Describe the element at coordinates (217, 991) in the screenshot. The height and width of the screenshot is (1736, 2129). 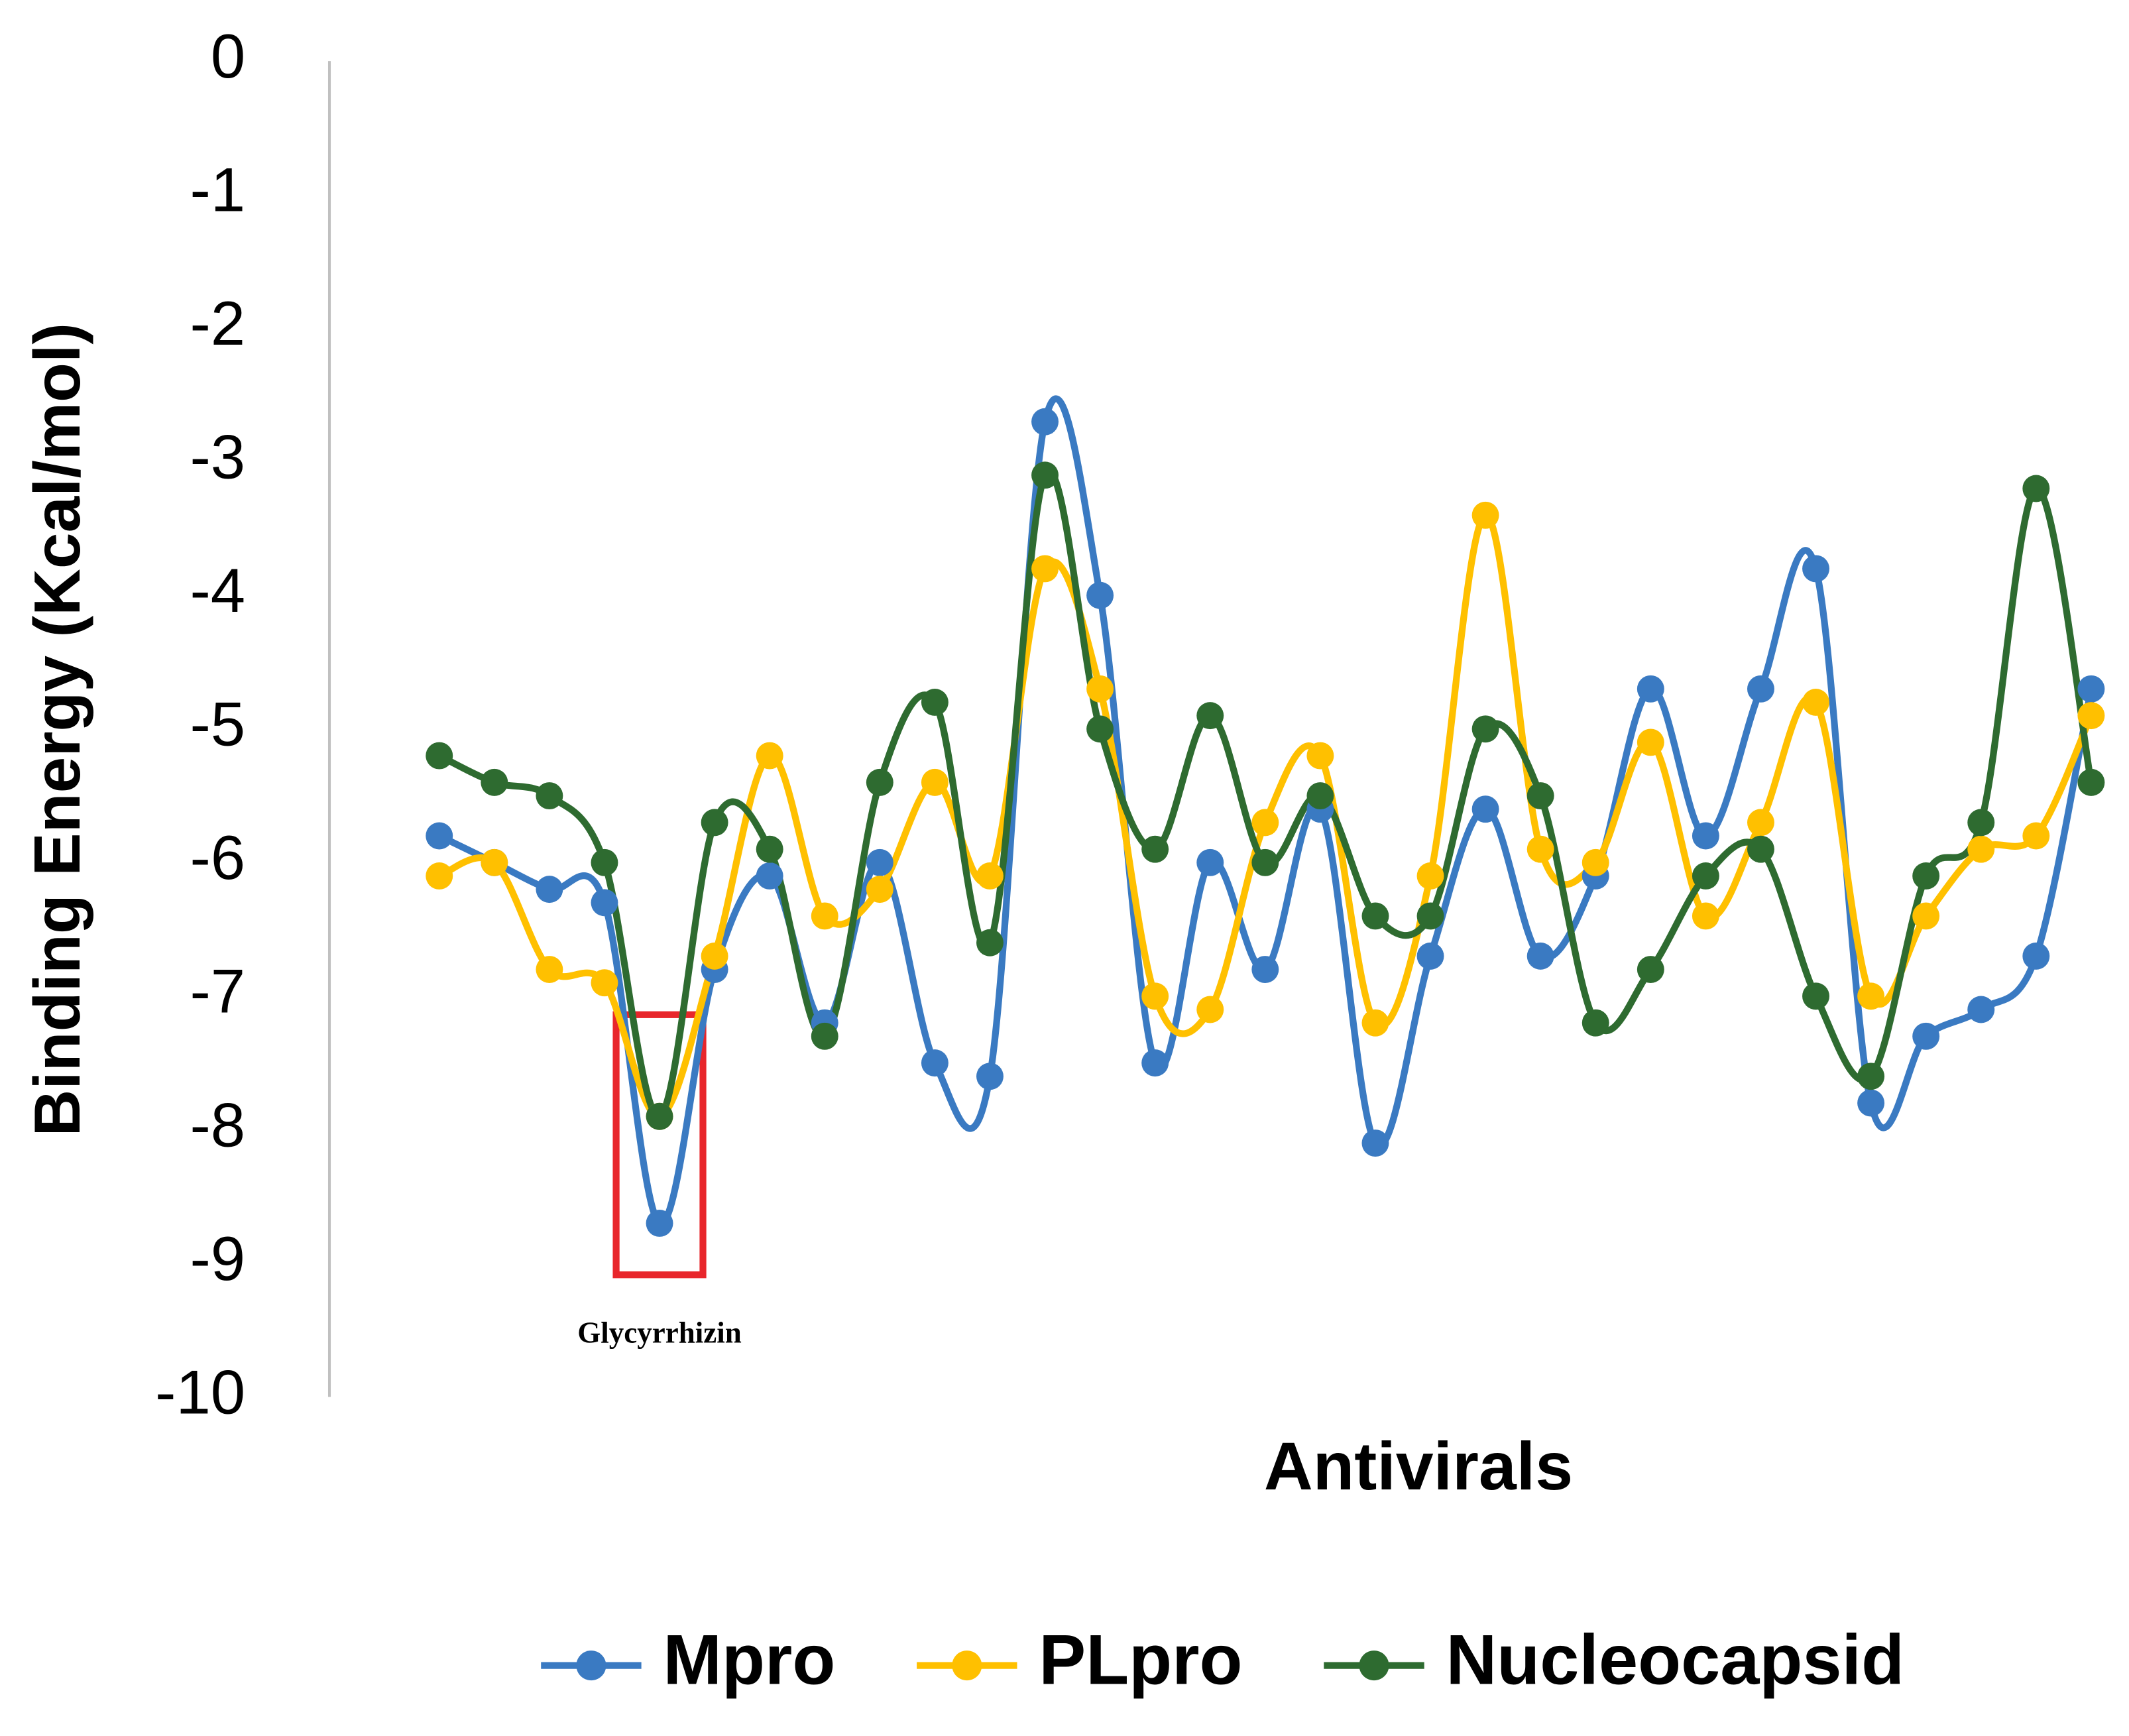
I see `y-tick-label: -7` at that location.